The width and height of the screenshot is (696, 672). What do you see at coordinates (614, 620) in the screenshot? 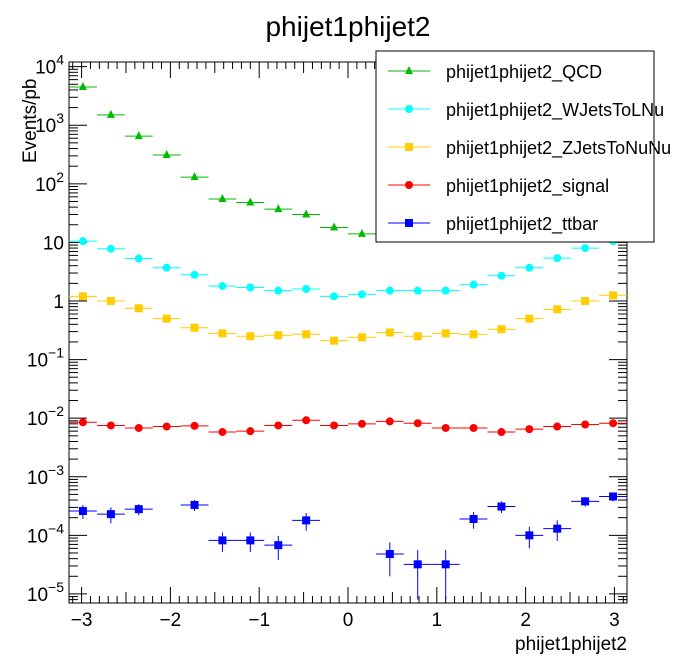
I see `x-tick-label: 3` at bounding box center [614, 620].